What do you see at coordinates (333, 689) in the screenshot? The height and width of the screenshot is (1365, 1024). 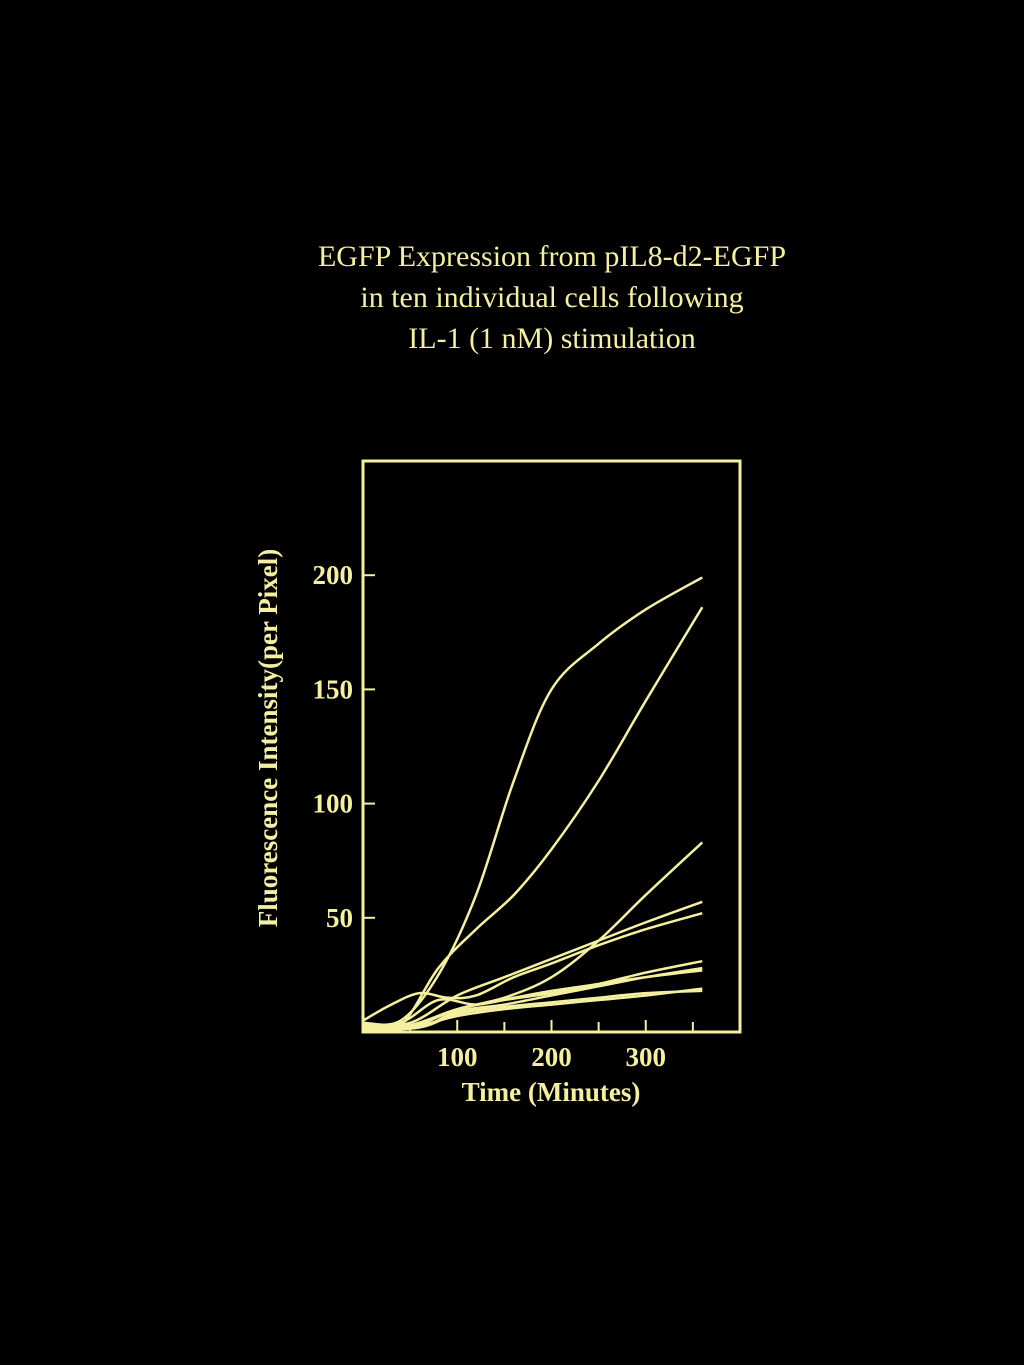 I see `y-tick-label: 150` at bounding box center [333, 689].